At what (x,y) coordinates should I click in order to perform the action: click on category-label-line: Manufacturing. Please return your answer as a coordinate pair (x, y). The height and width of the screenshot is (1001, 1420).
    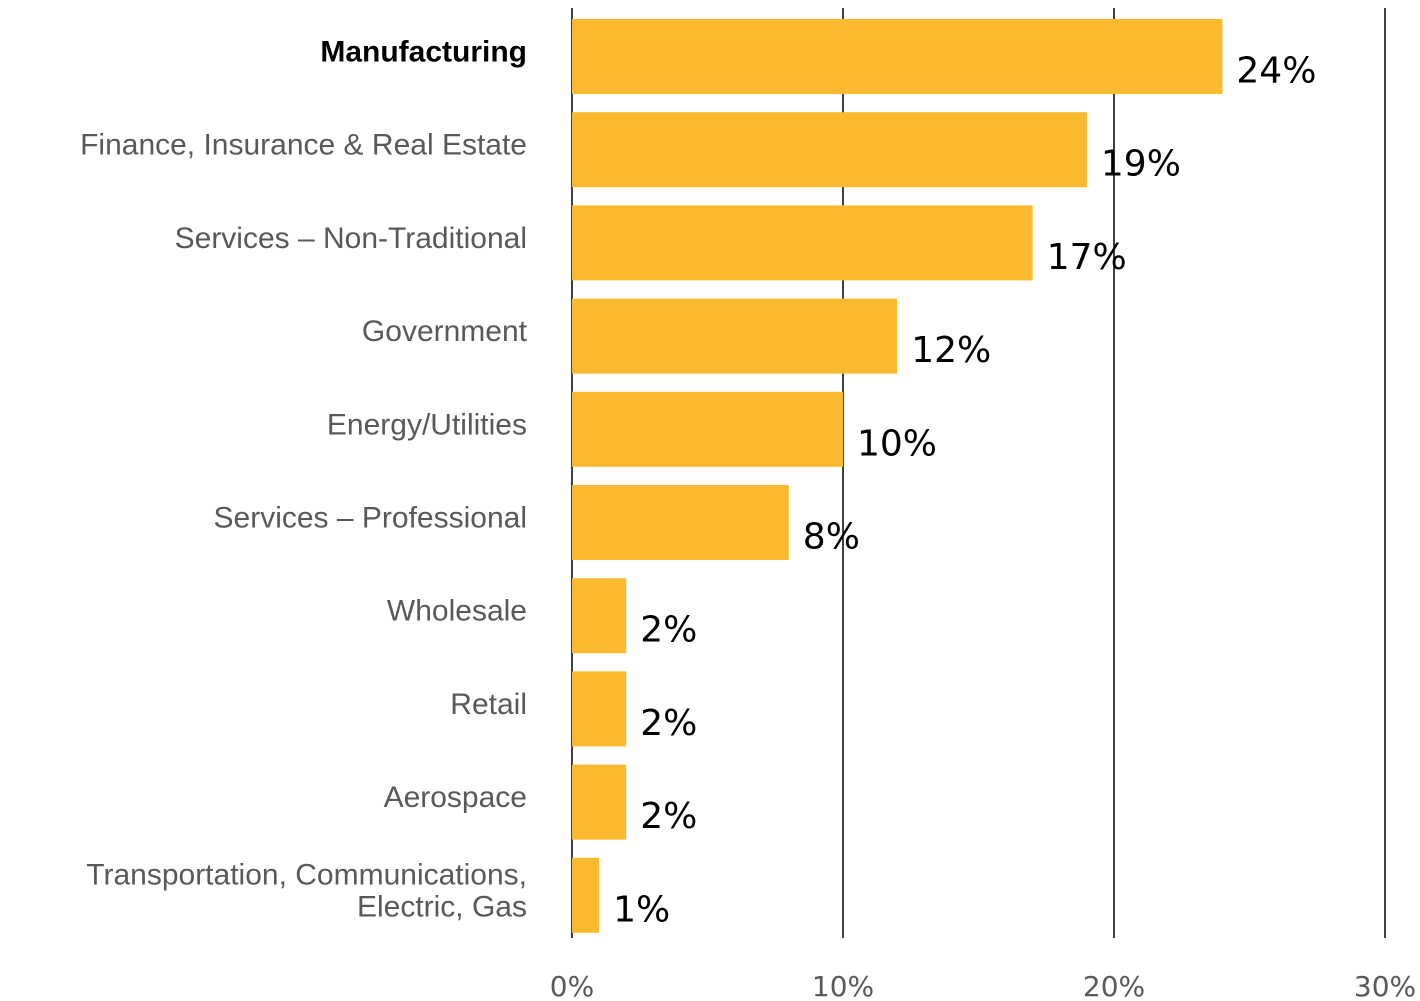
    Looking at the image, I should click on (423, 52).